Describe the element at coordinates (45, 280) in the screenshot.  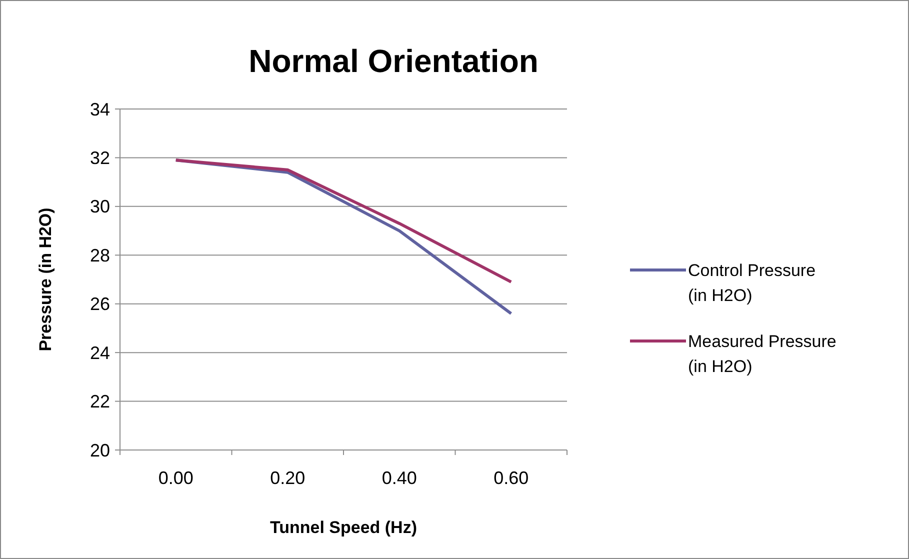
I see `y-axis-title: Pressure (in H2O)` at that location.